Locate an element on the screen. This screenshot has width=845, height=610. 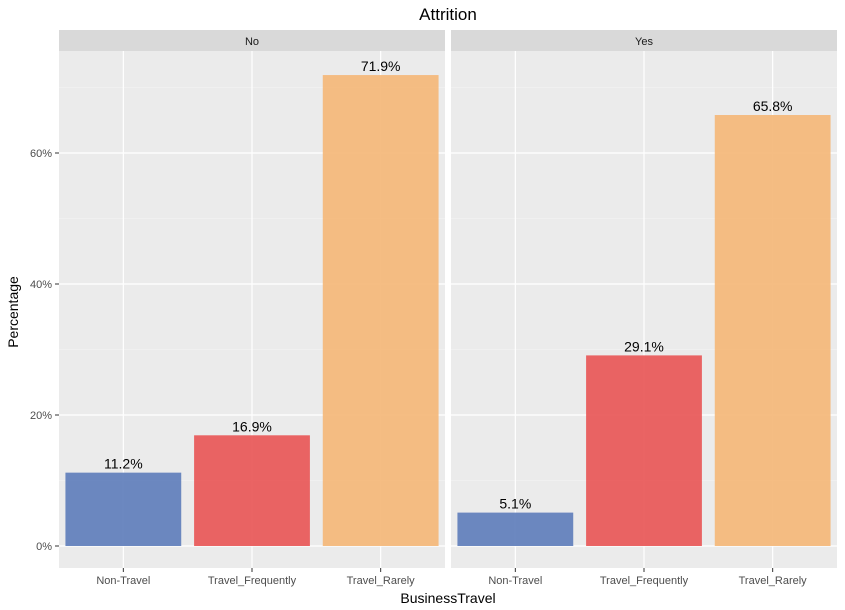
y-tick-label: 20% is located at coordinates (41, 416).